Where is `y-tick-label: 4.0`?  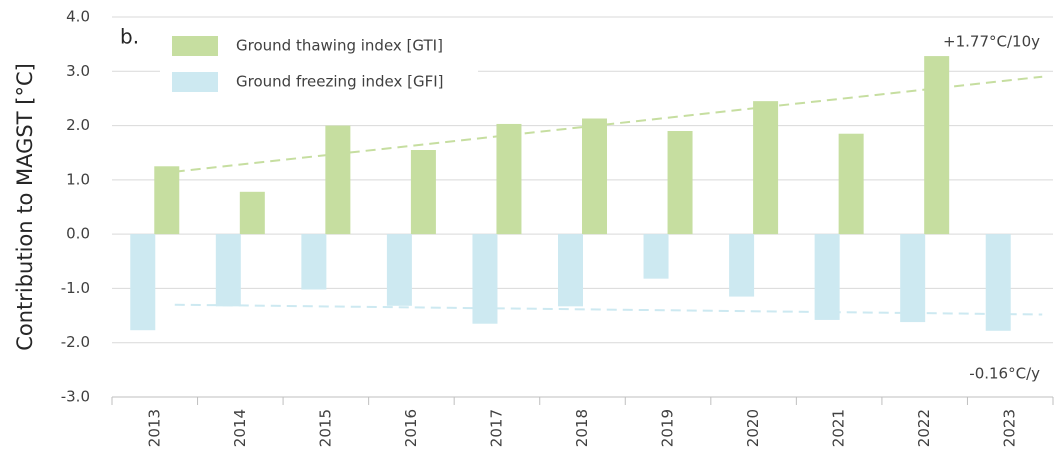
y-tick-label: 4.0 is located at coordinates (78, 17).